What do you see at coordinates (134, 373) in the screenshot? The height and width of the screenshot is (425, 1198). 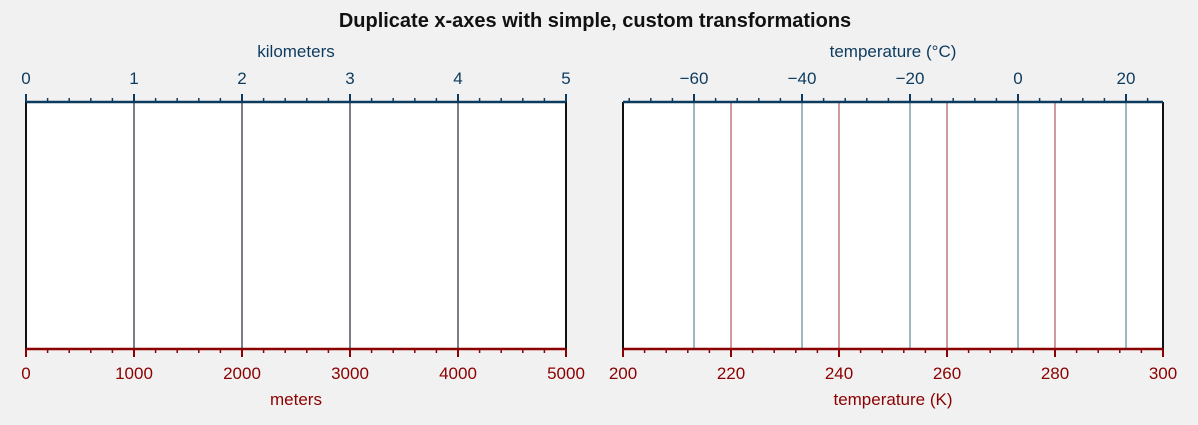 I see `panel1-bottom-tick-label: 1000` at bounding box center [134, 373].